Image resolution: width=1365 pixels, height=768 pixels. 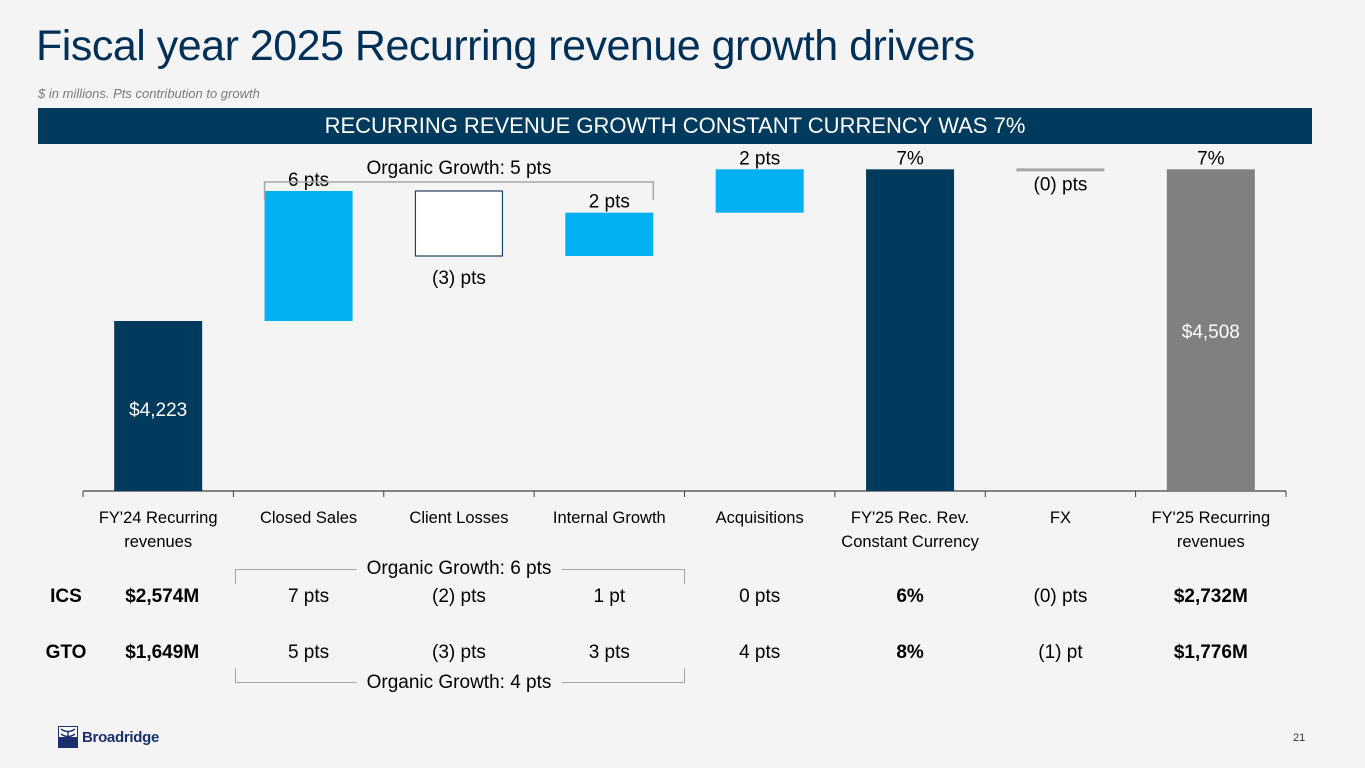 I want to click on bar-value-label: $4,223, so click(x=158, y=410).